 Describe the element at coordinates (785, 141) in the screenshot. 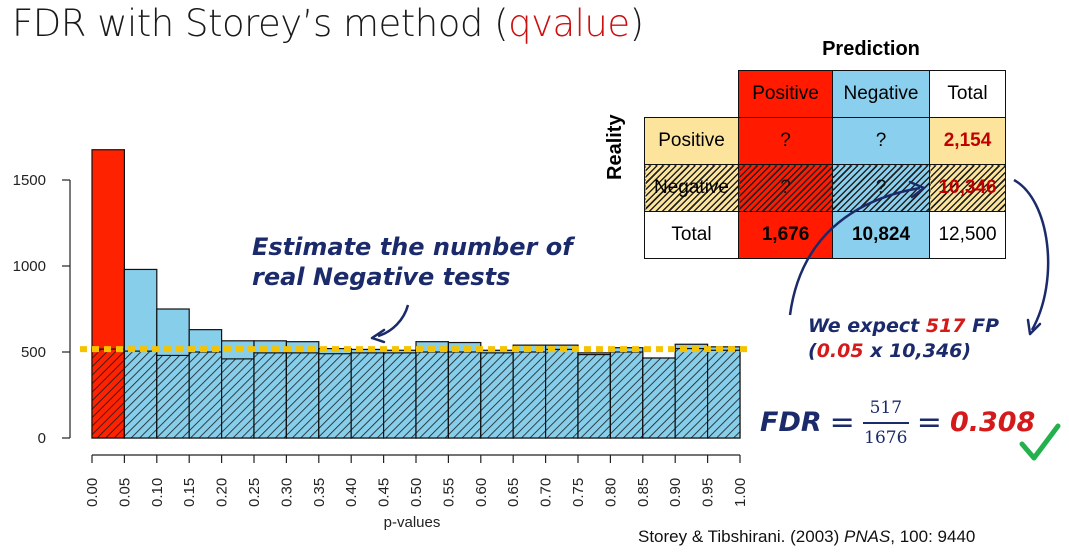

I see `cell-tp: ?` at that location.